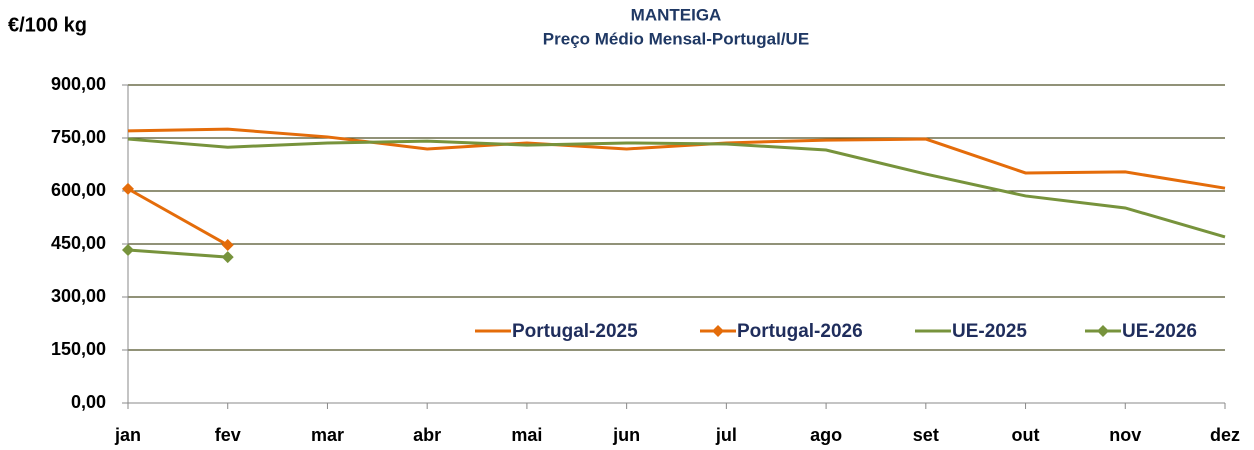 The height and width of the screenshot is (450, 1254). Describe the element at coordinates (78, 84) in the screenshot. I see `y-tick-label: 900,00` at that location.